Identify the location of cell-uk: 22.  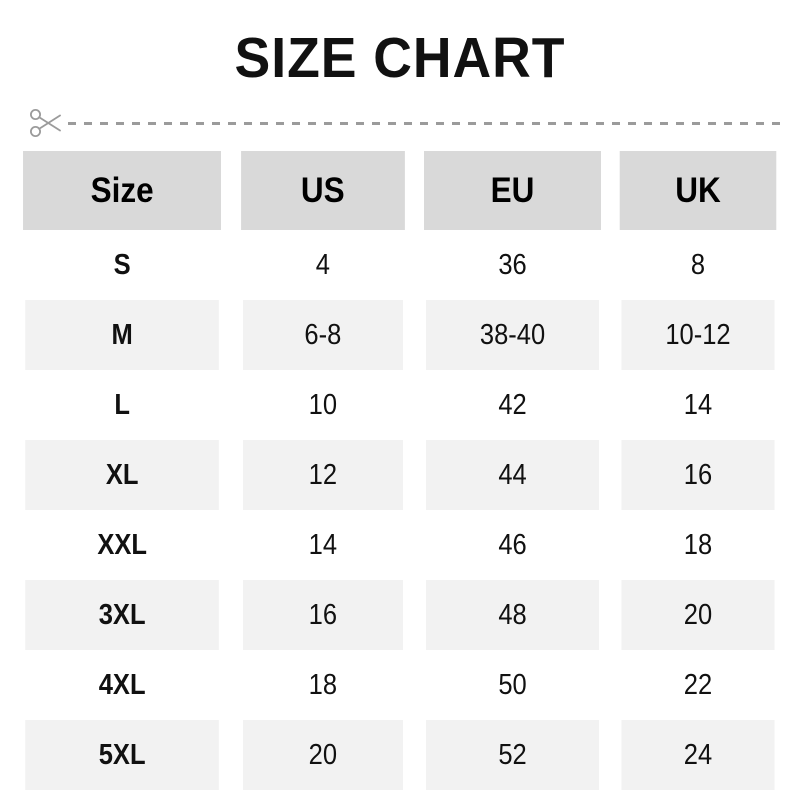
(698, 685).